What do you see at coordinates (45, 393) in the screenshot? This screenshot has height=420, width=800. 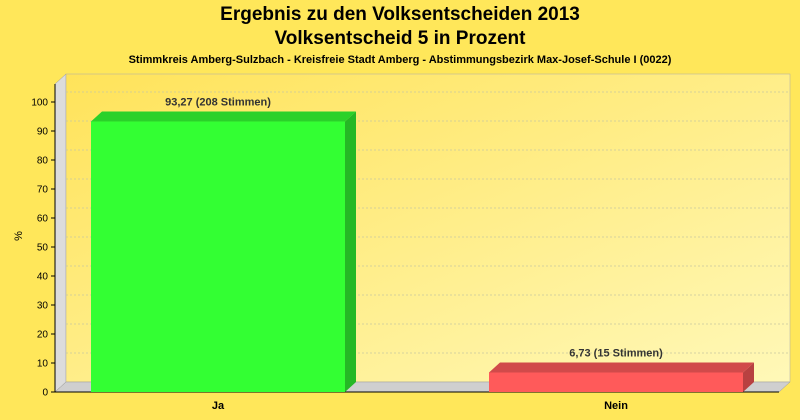 I see `y-tick-label: 0` at bounding box center [45, 393].